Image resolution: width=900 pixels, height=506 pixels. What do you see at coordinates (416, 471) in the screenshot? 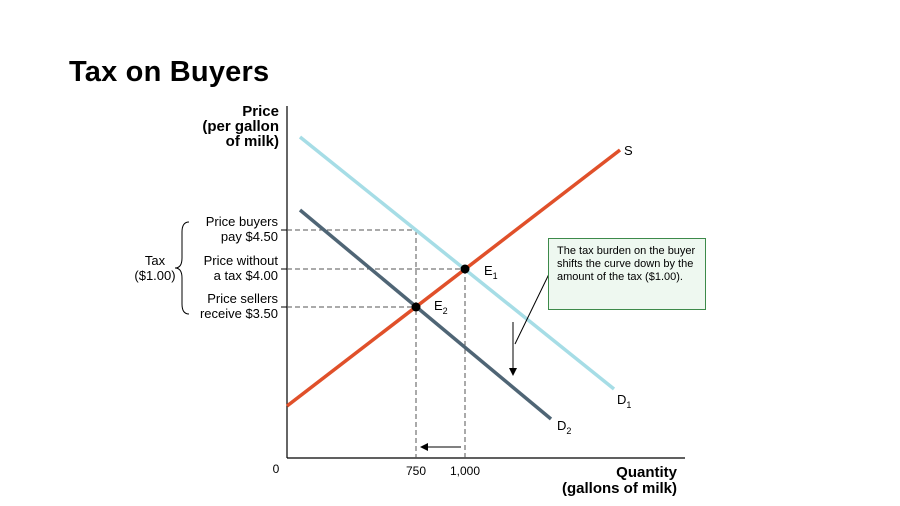
I see `x-tick-750: 750` at bounding box center [416, 471].